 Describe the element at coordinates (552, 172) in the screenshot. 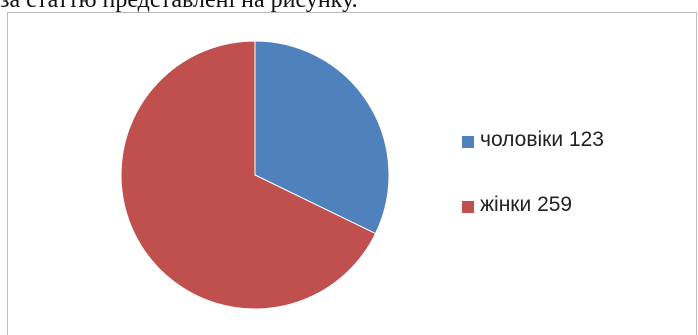

I see `chart-legend: чоловіки 123 жінки 259` at that location.